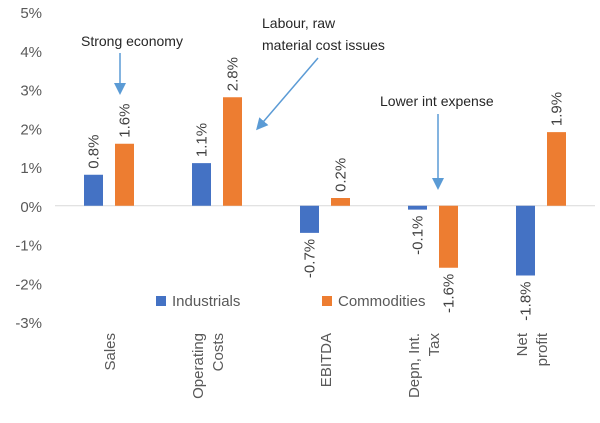 The image size is (600, 423). What do you see at coordinates (526, 301) in the screenshot?
I see `data-label: -1.8%` at bounding box center [526, 301].